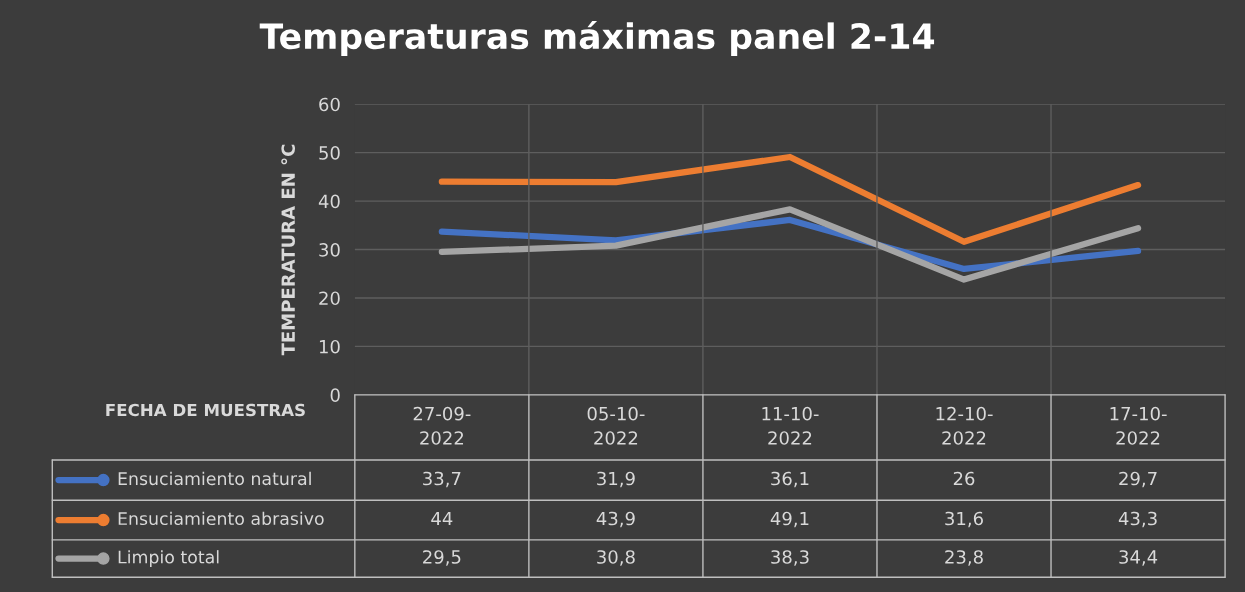 This screenshot has height=592, width=1245. I want to click on y-tick-label: 60, so click(329, 104).